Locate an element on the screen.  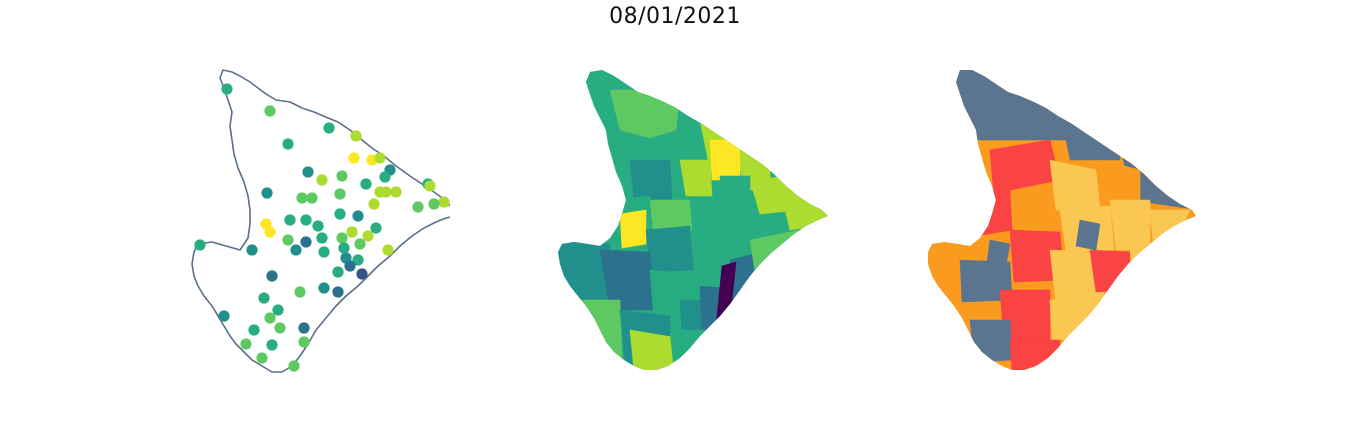
station-points is located at coordinates (322, 227).